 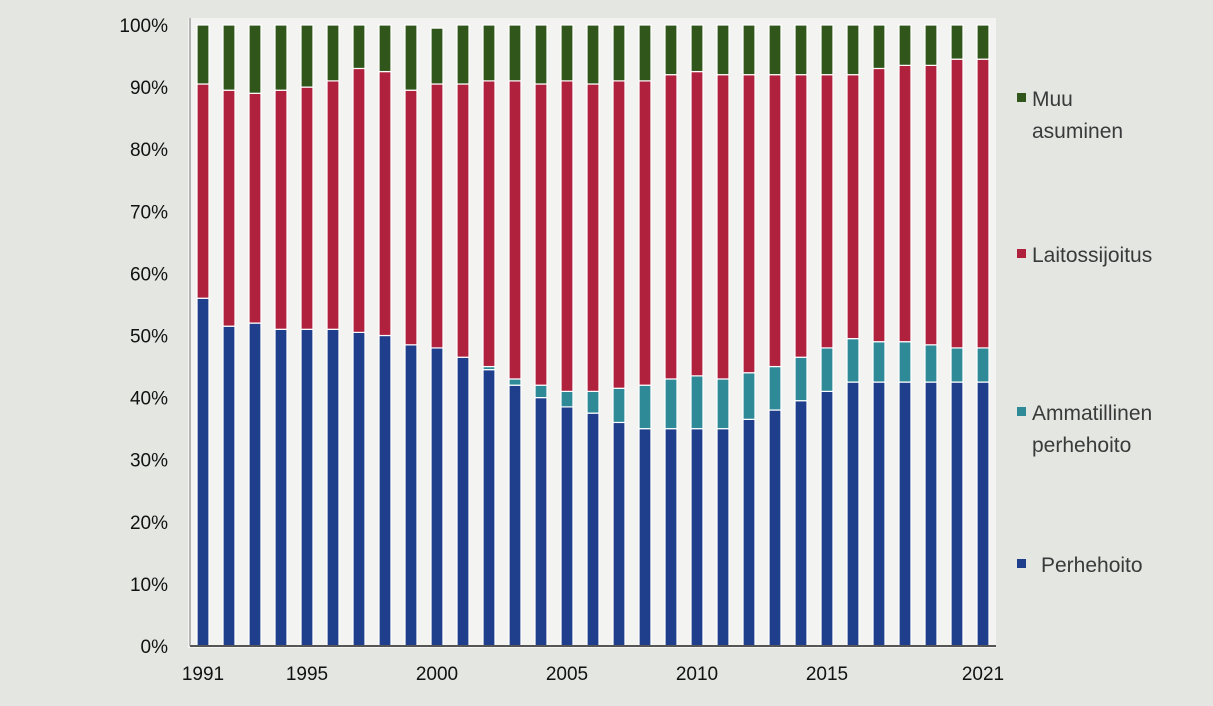 What do you see at coordinates (203, 674) in the screenshot?
I see `x-tick-label: 1991` at bounding box center [203, 674].